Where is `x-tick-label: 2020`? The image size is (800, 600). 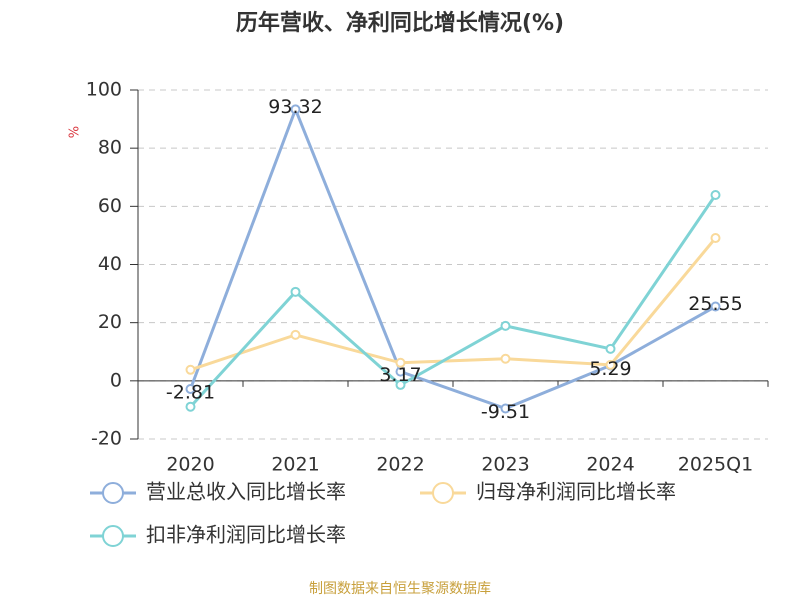 x-tick-label: 2020 is located at coordinates (190, 465).